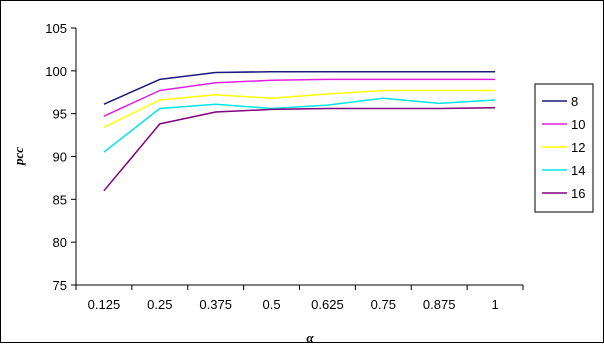 The height and width of the screenshot is (344, 604). Describe the element at coordinates (18, 156) in the screenshot. I see `y-axis-label: pcc` at that location.